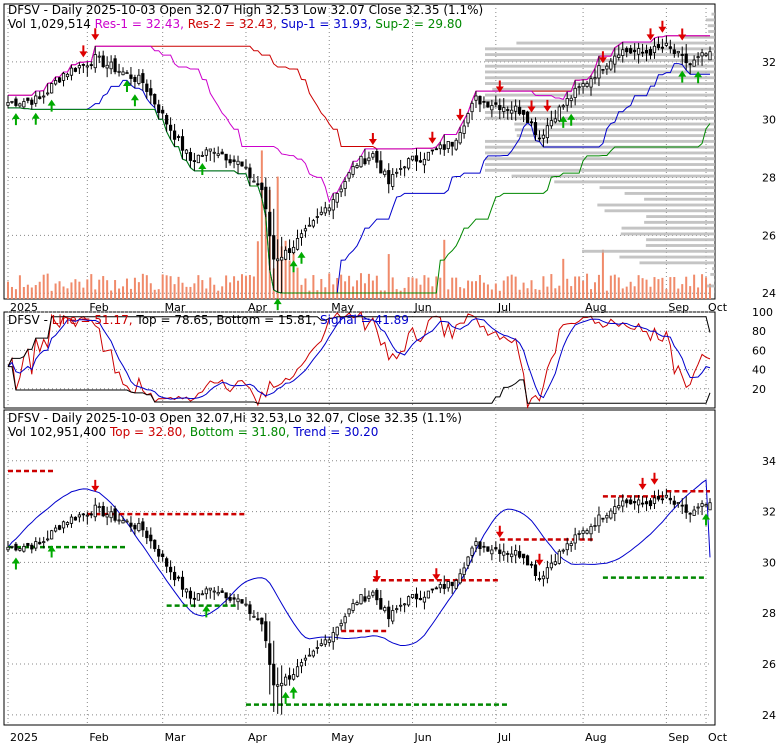 This screenshot has width=780, height=745. I want to click on bands-month-label: Mar, so click(175, 737).